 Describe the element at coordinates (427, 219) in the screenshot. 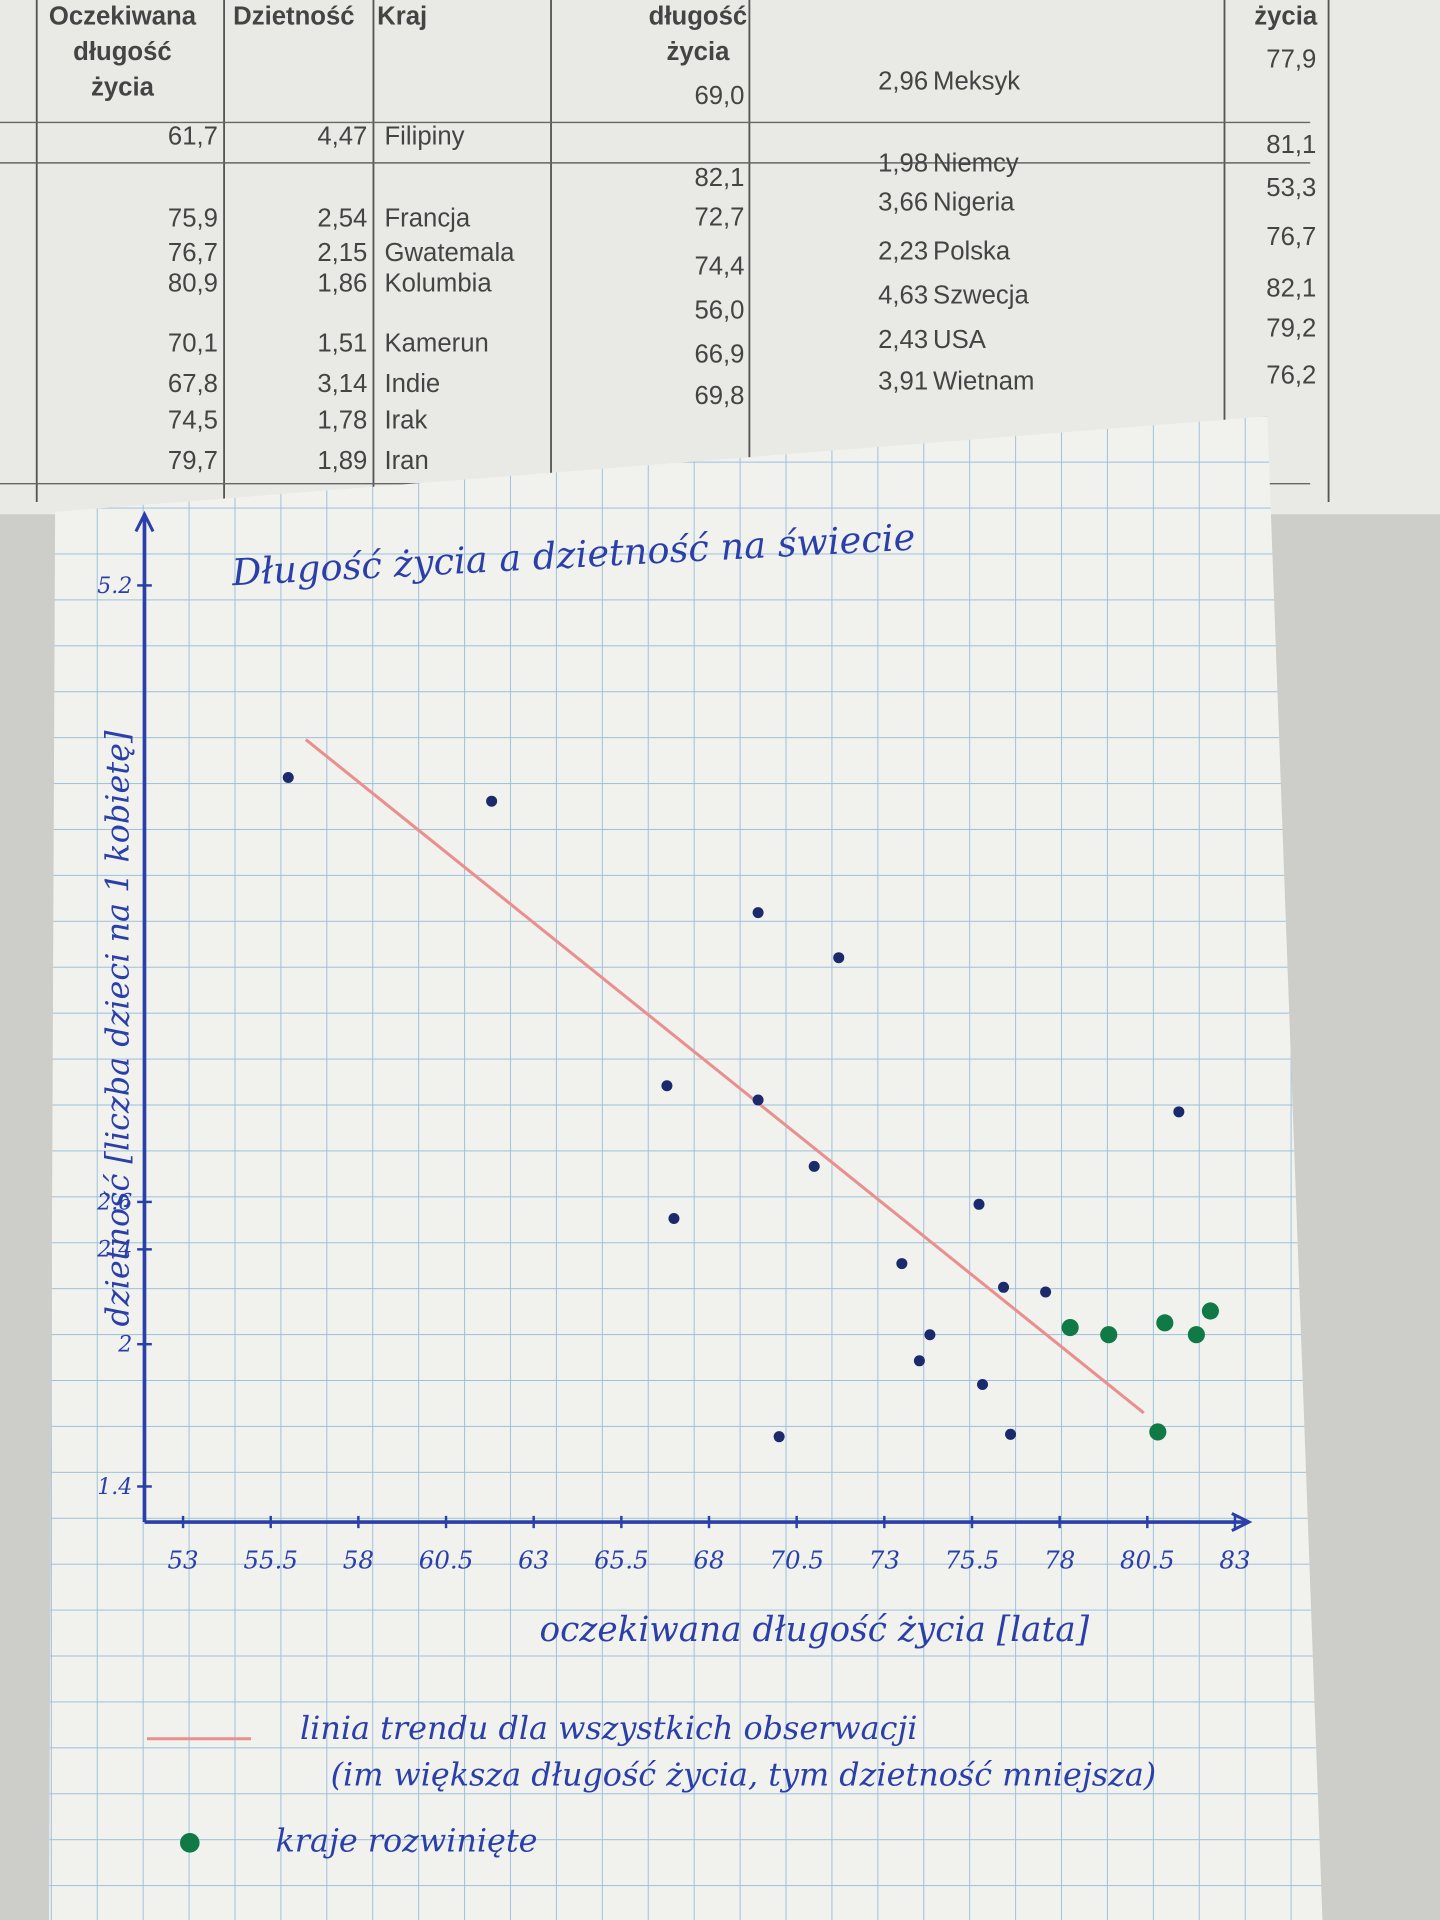

I see `table-cell: Francja` at that location.